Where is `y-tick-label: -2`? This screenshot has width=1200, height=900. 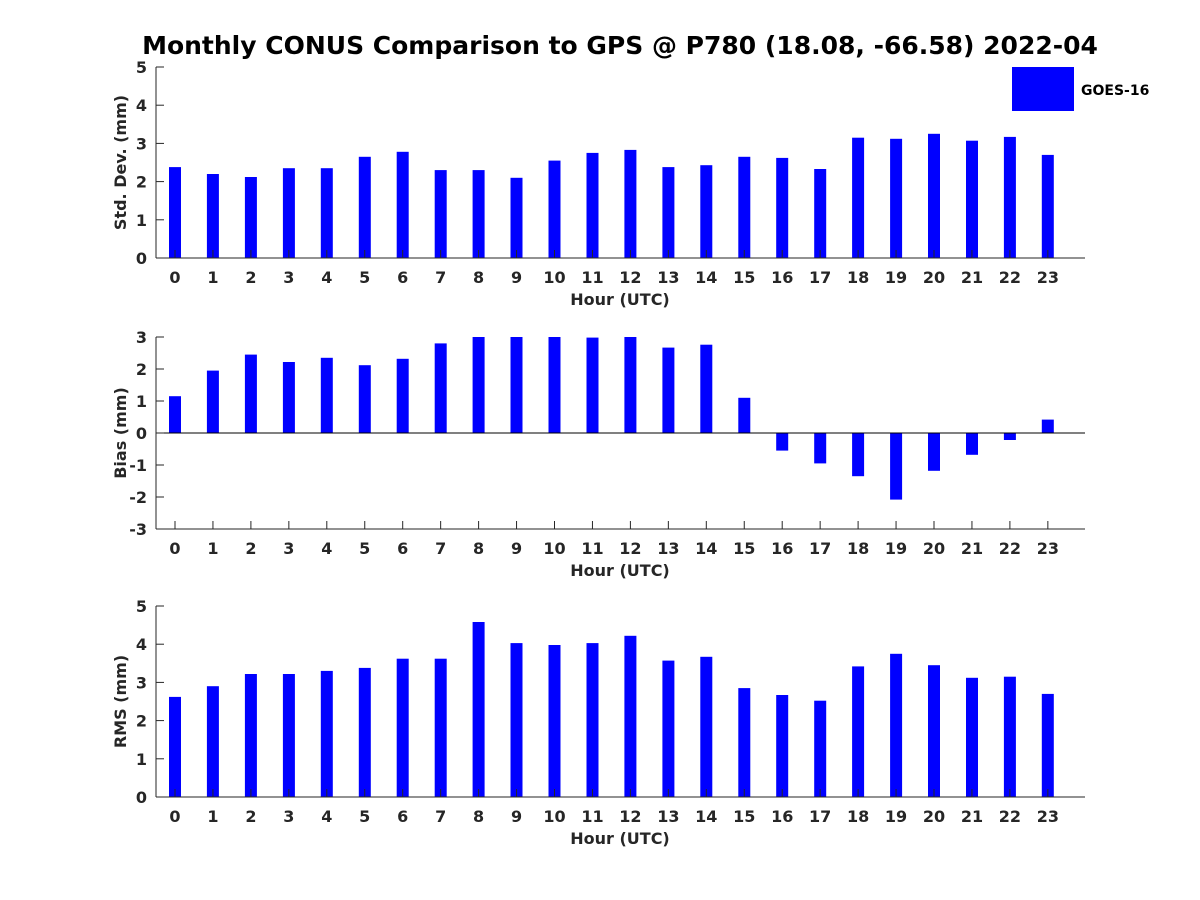
y-tick-label: -2 is located at coordinates (138, 497).